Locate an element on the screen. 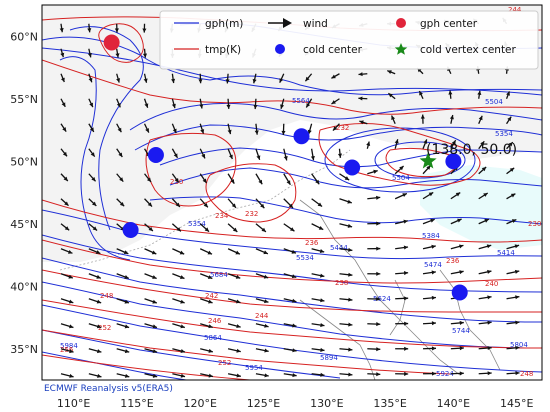 Image resolution: width=550 pixels, height=412 pixels. y-axis-ticks: 35°N 40°N 45°N 50°N 55°N 60°N is located at coordinates (24, 193).